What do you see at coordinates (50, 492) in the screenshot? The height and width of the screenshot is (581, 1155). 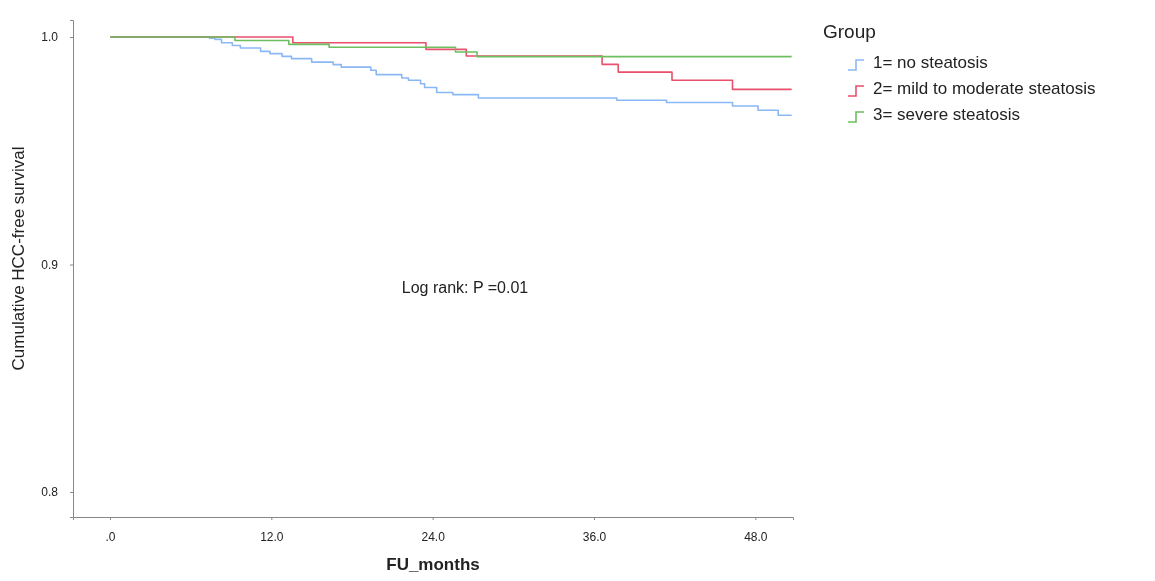 I see `y-tick-label: 0.8` at bounding box center [50, 492].